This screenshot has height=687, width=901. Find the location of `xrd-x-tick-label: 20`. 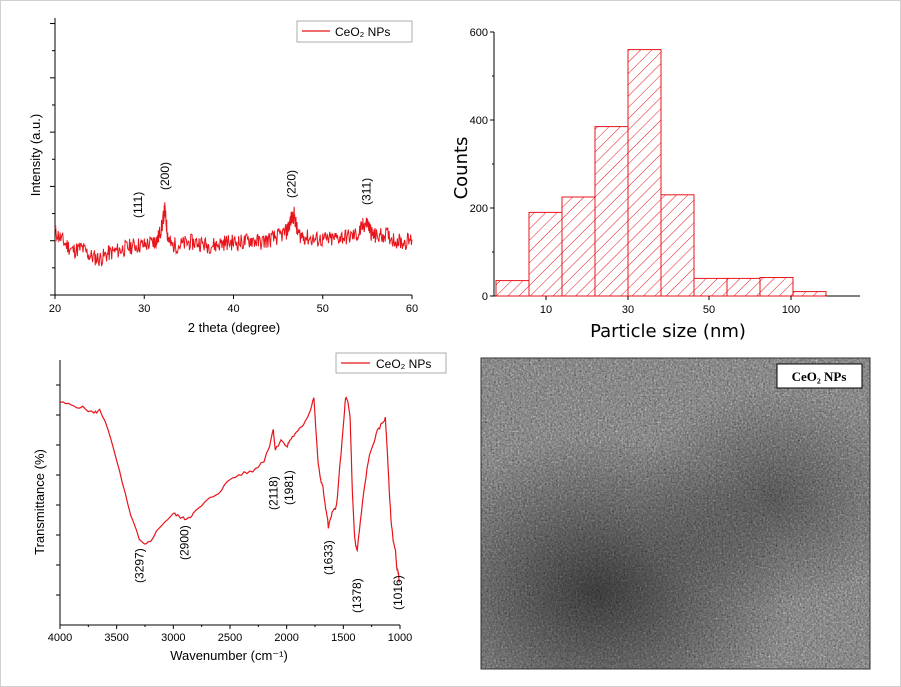

xrd-x-tick-label: 20 is located at coordinates (55, 309).